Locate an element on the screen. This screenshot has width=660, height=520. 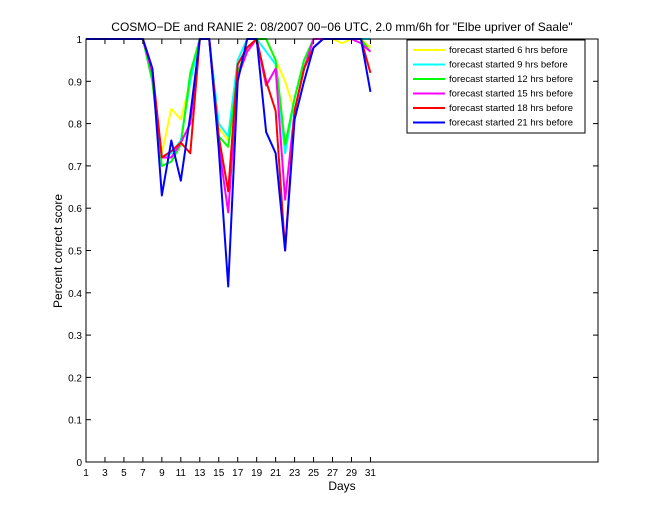
x-tick-label: 3 is located at coordinates (105, 473).